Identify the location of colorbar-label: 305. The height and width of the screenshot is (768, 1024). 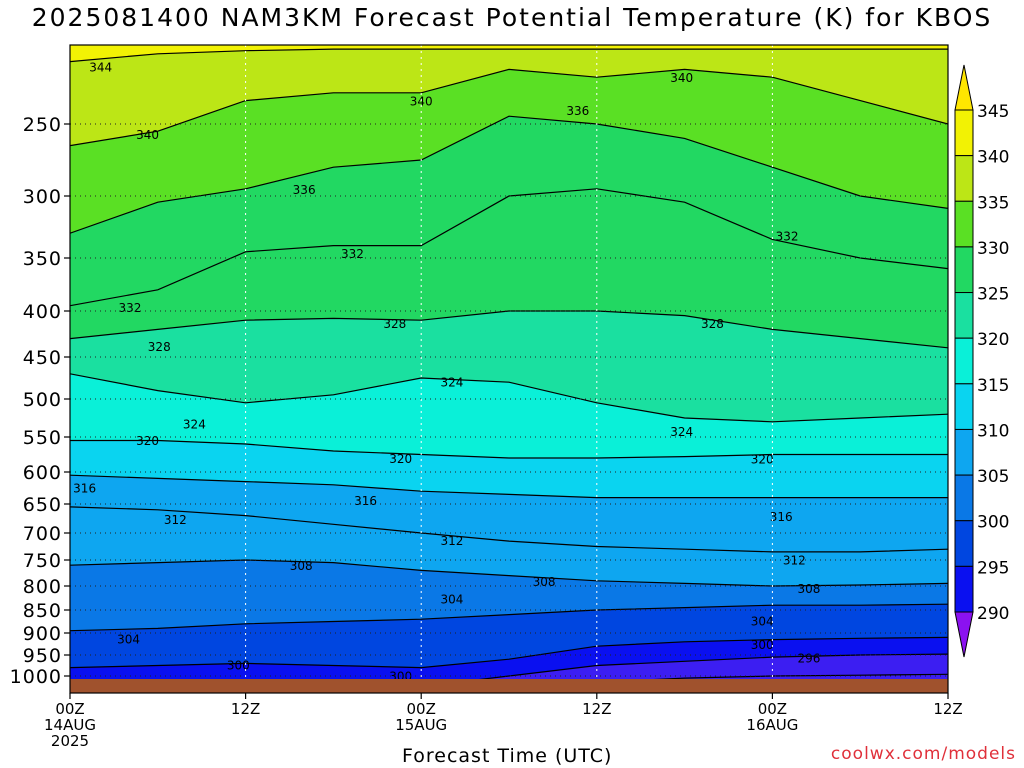
(993, 477).